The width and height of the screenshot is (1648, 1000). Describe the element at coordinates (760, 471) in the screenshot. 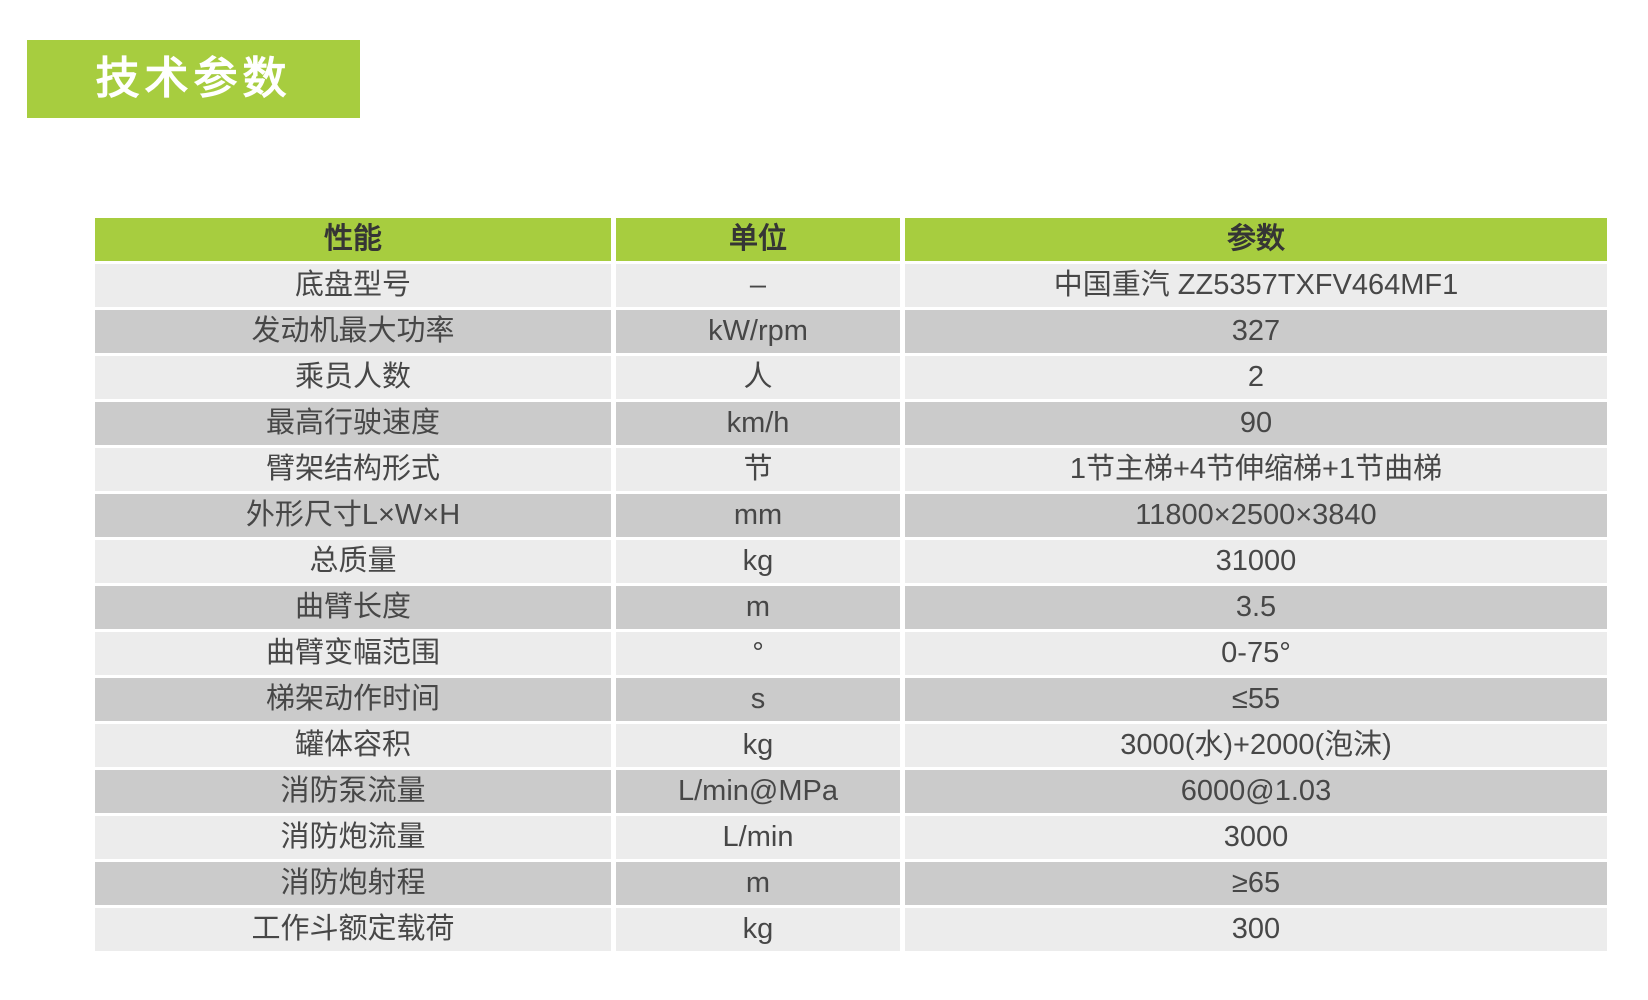

I see `unit-cell: 节` at that location.